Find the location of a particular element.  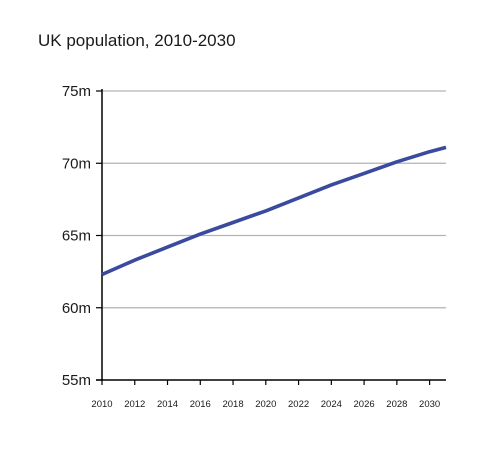

y-tick-label-70: 70m is located at coordinates (76, 163).